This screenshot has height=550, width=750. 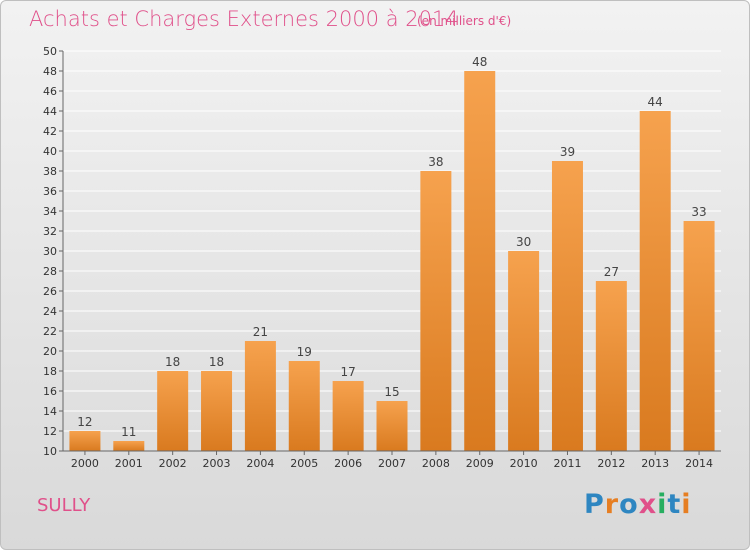 I want to click on bar-value-label: 15, so click(x=391, y=392).